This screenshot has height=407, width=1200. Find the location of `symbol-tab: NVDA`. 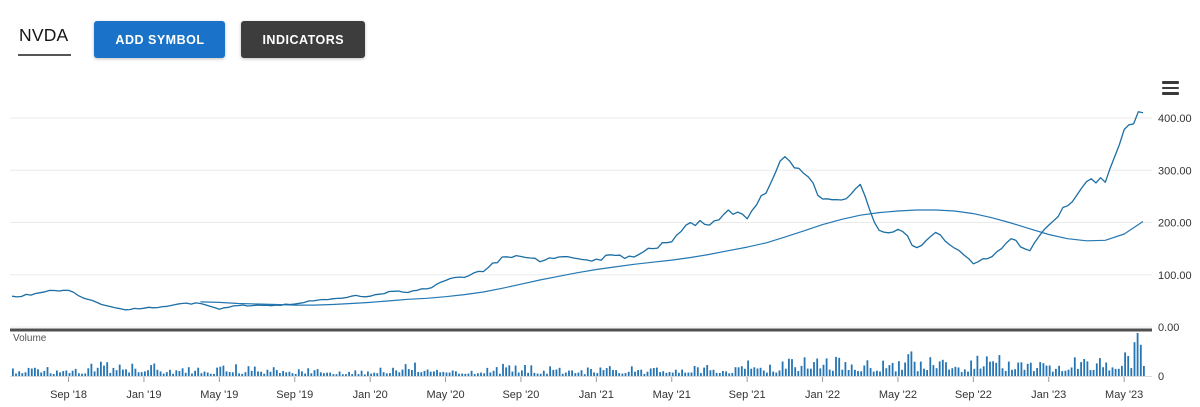

symbol-tab: NVDA is located at coordinates (45, 39).